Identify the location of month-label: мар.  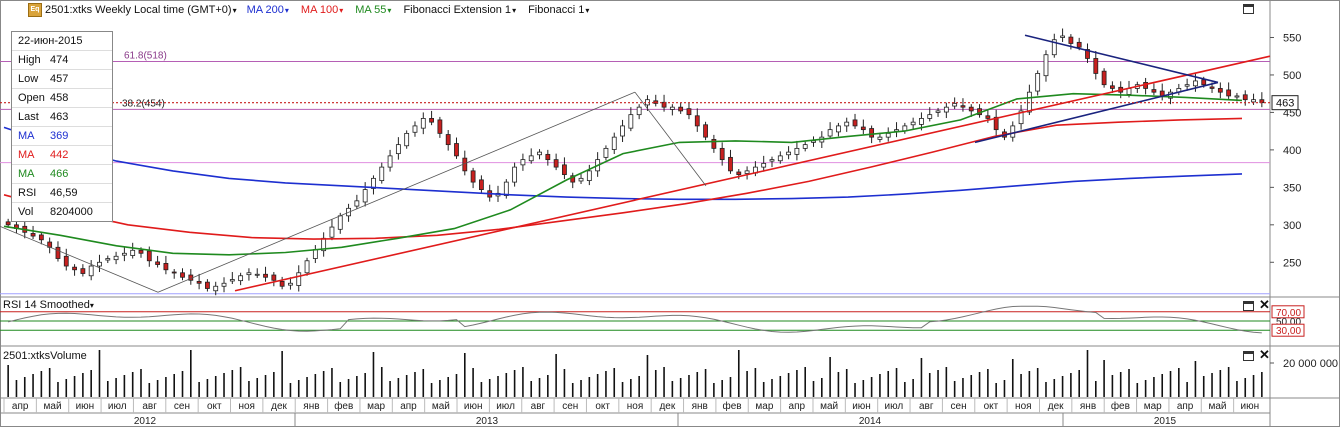
(1153, 406).